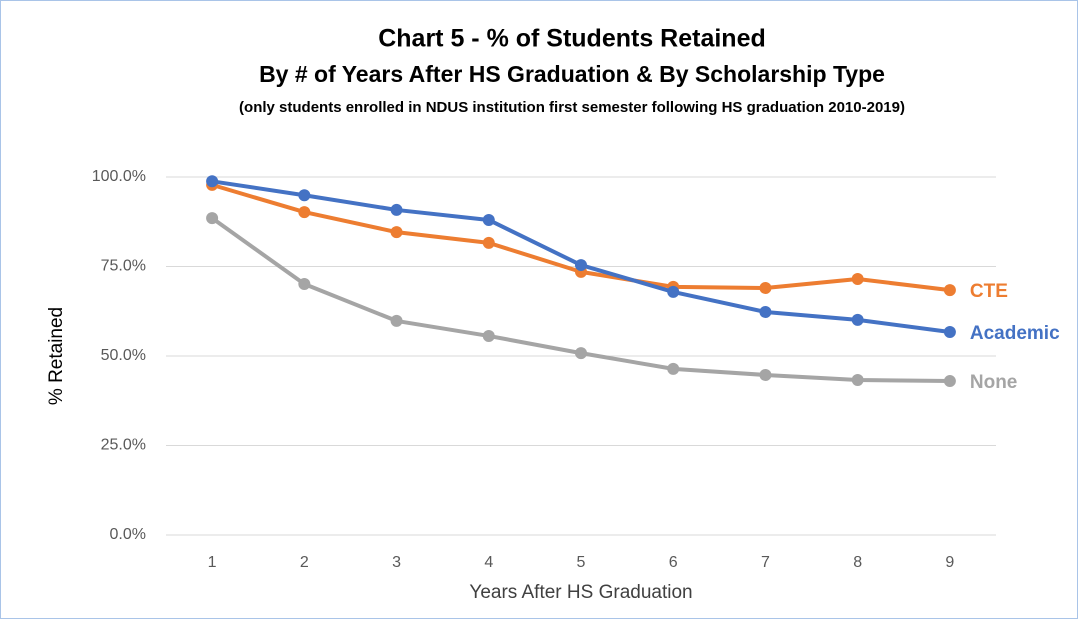  Describe the element at coordinates (128, 534) in the screenshot. I see `y-tick-label: 0.0%` at that location.